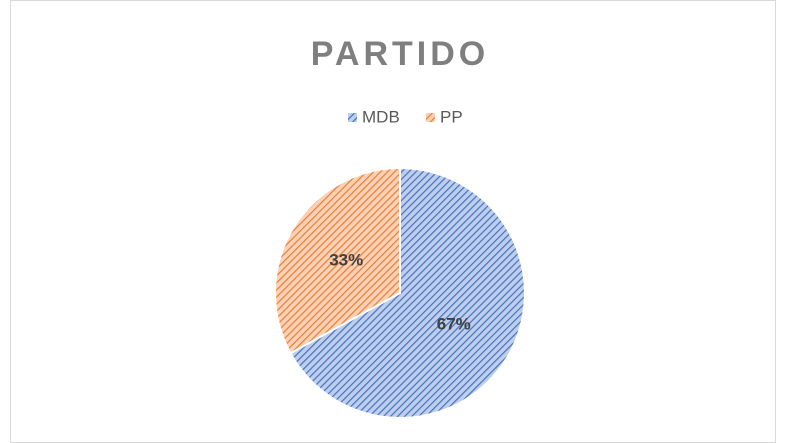  What do you see at coordinates (400, 54) in the screenshot?
I see `chart-title: PARTIDO` at bounding box center [400, 54].